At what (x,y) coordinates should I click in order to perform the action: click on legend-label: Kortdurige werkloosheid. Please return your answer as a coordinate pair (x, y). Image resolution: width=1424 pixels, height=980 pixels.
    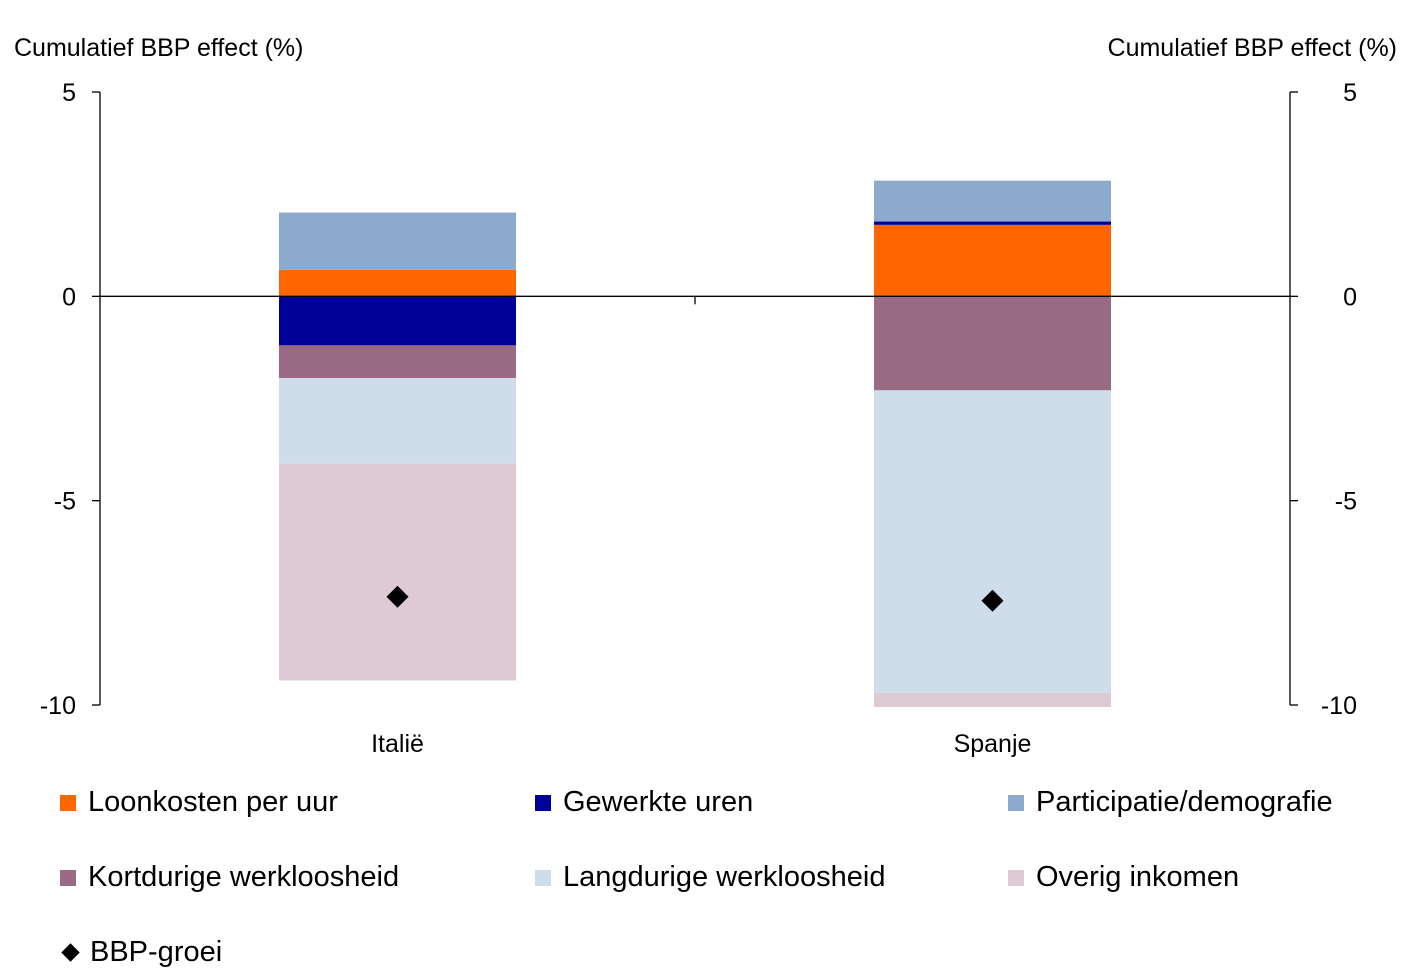
    Looking at the image, I should click on (244, 877).